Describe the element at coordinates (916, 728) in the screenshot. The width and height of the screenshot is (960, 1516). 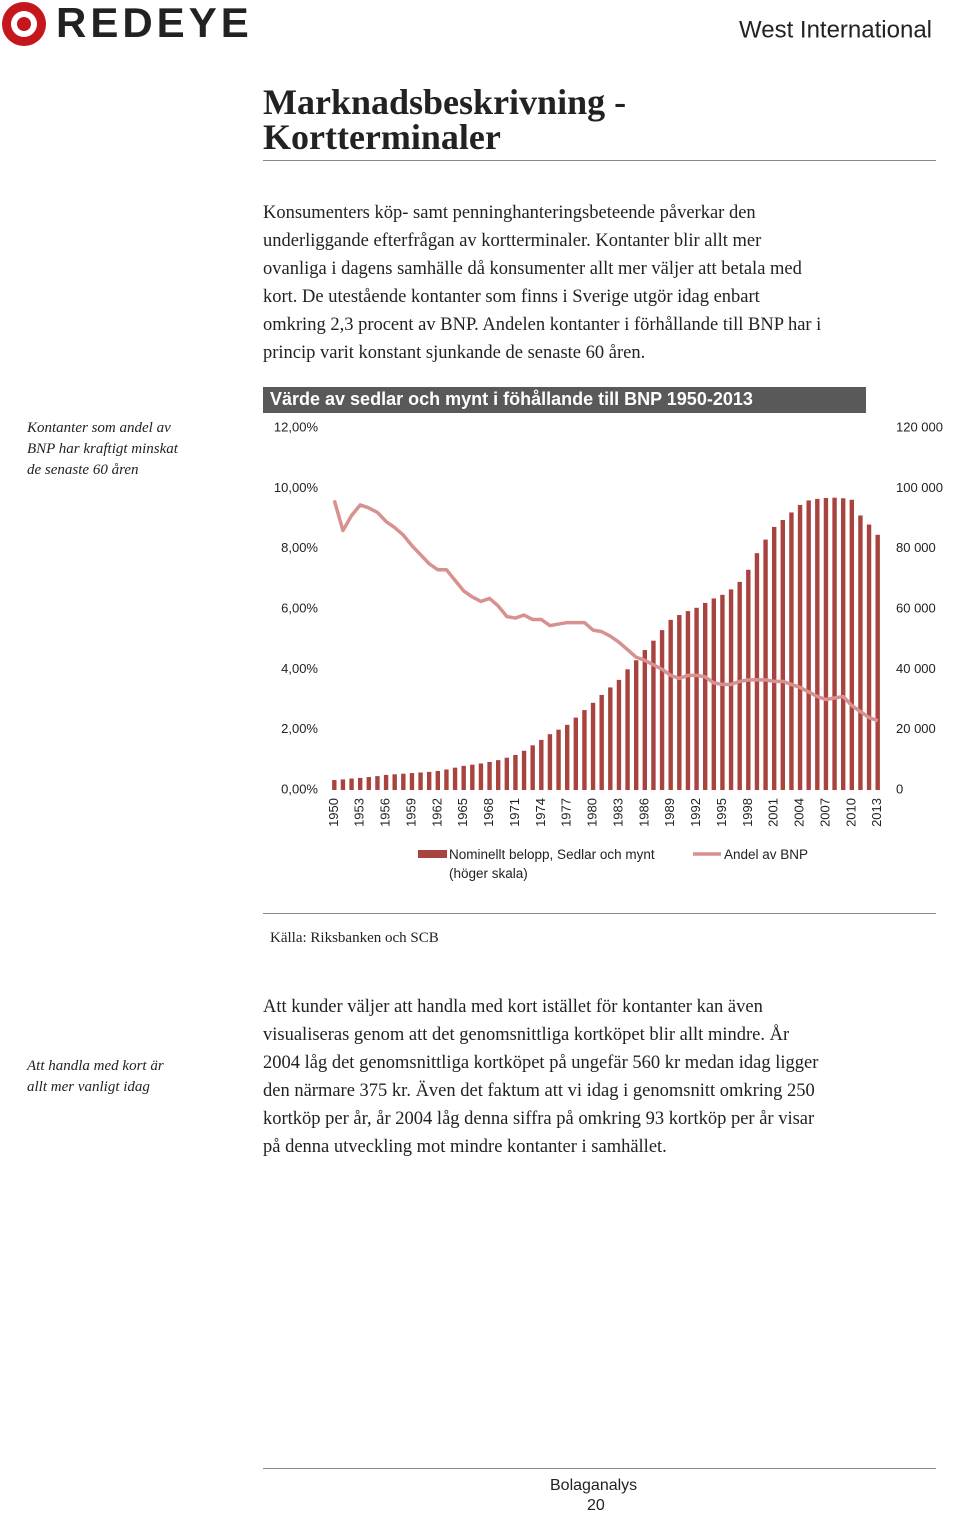
I see `y2-tick-label: 20 000` at that location.